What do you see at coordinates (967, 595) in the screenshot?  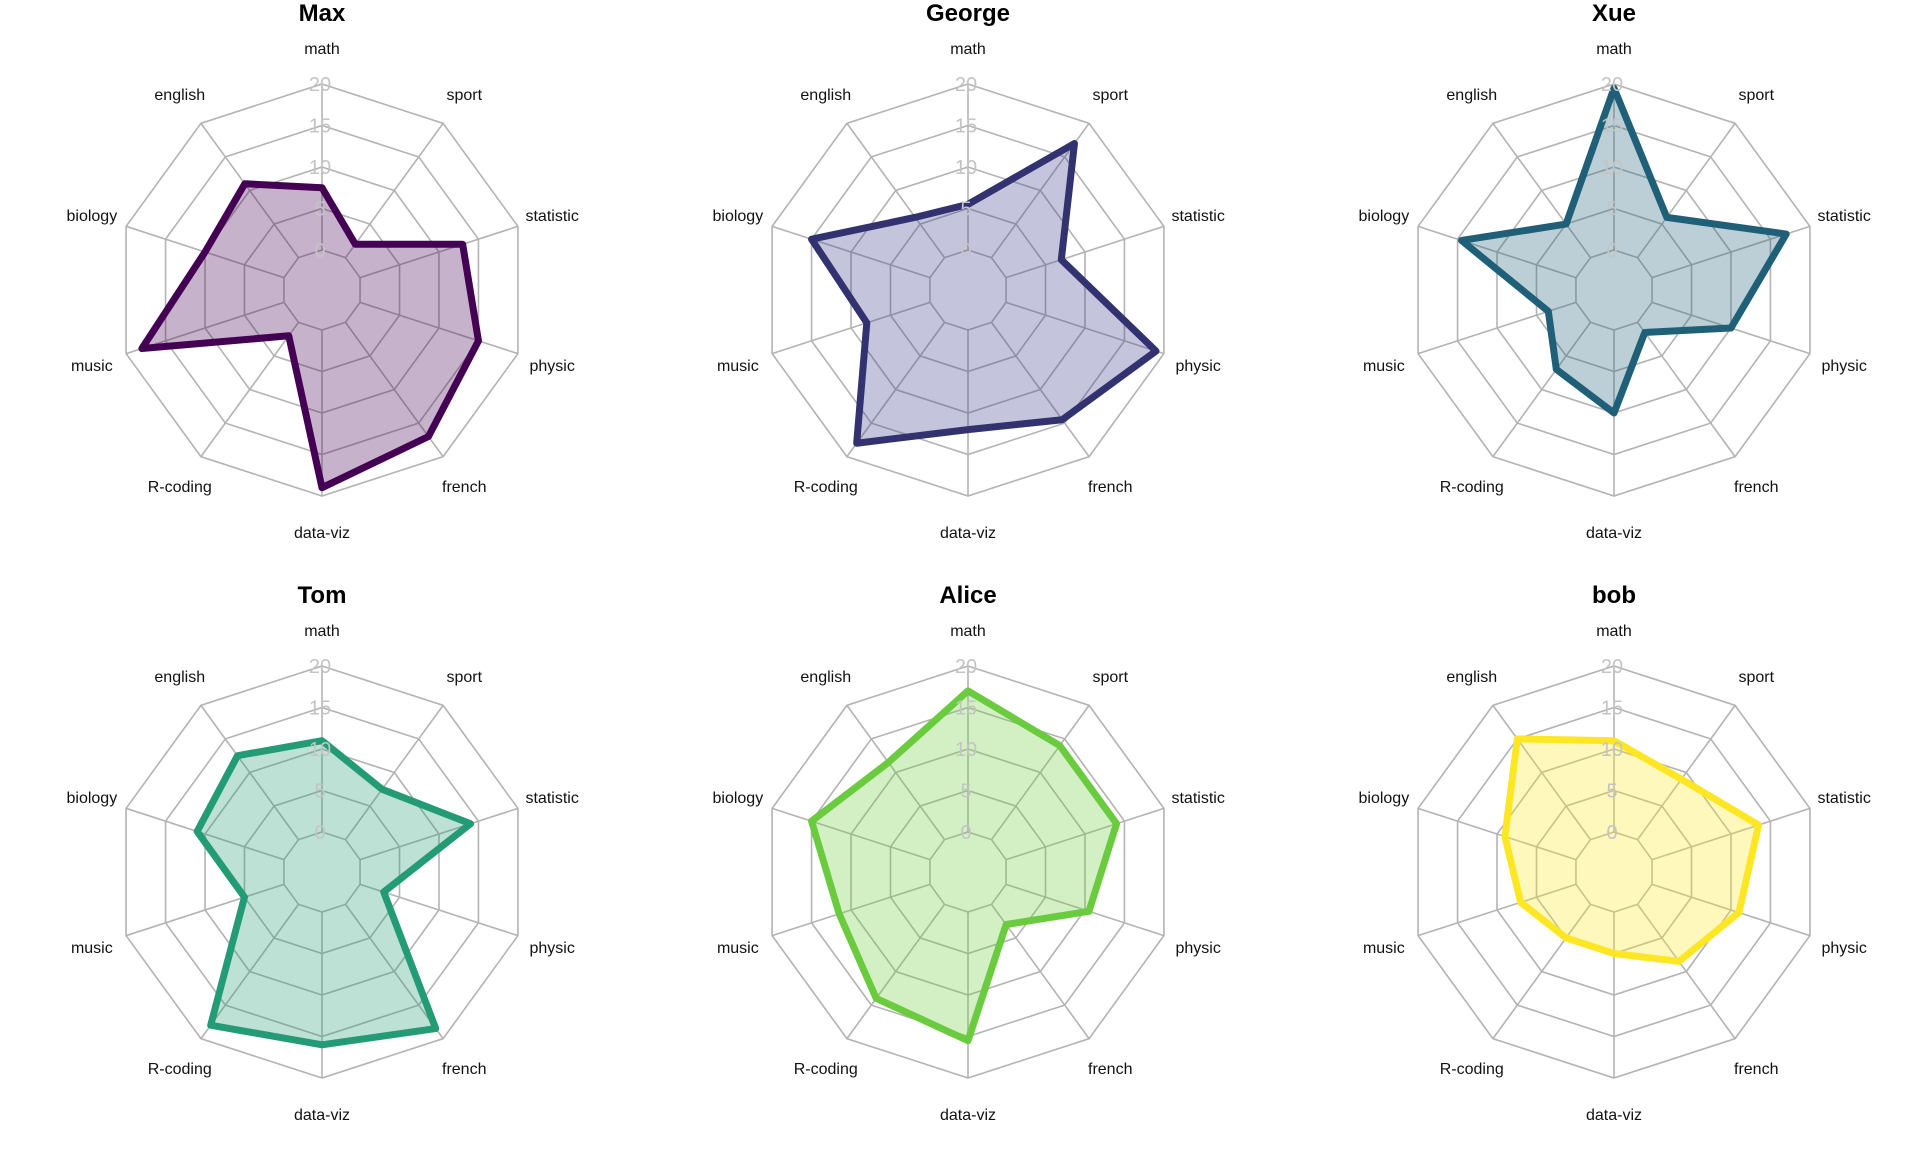 I see `chart-title: Alice` at bounding box center [967, 595].